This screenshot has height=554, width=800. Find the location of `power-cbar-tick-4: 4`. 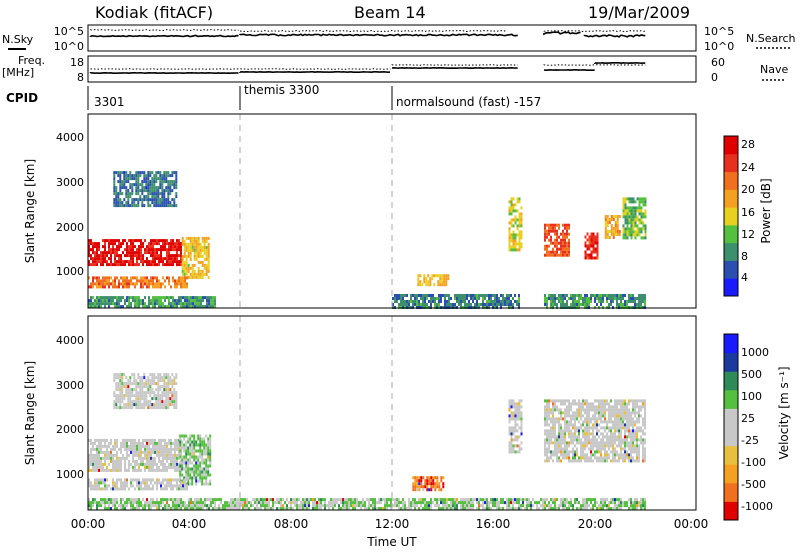

power-cbar-tick-4: 4 is located at coordinates (744, 277).